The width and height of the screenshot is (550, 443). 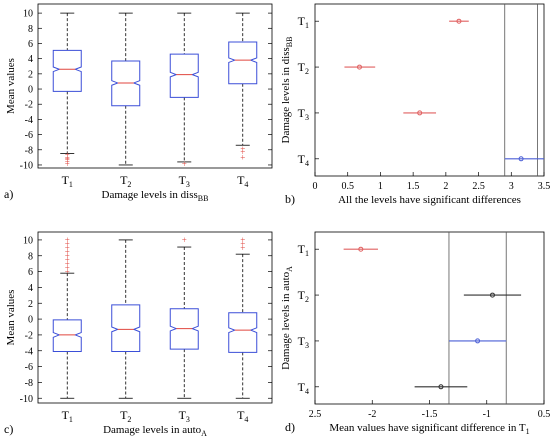 I want to click on x-axis-label-main: Damage levels in auto, so click(x=152, y=430).